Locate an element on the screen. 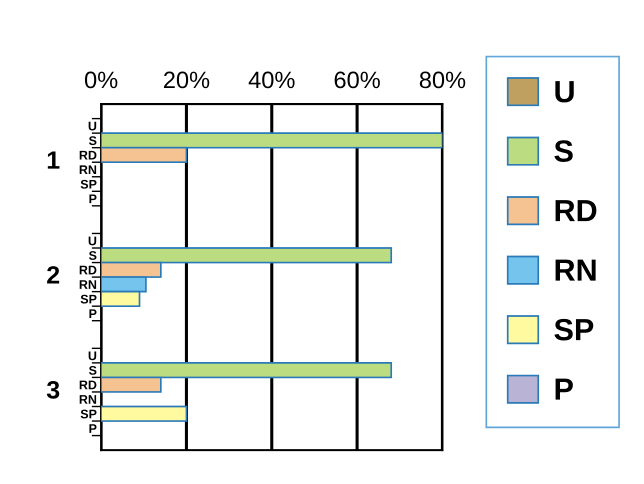 Image resolution: width=644 pixels, height=484 pixels. legend-label: P is located at coordinates (564, 389).